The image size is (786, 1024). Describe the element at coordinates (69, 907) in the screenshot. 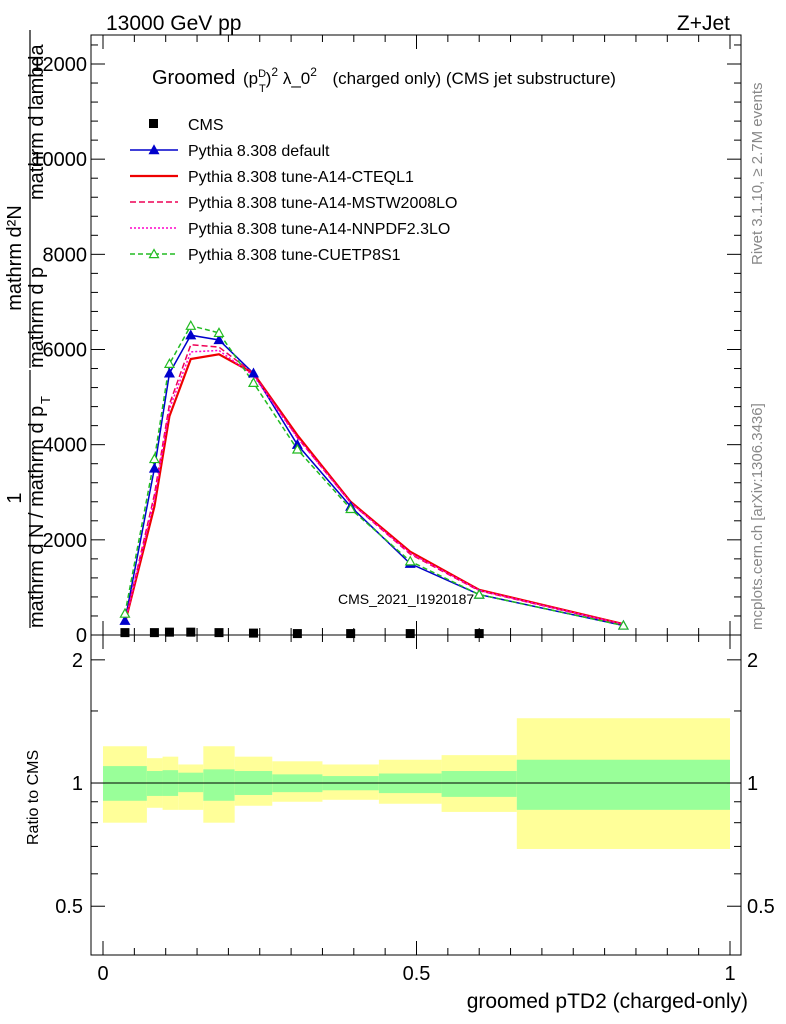

I see `ratio-ytick-label-left-0: 0.5` at that location.